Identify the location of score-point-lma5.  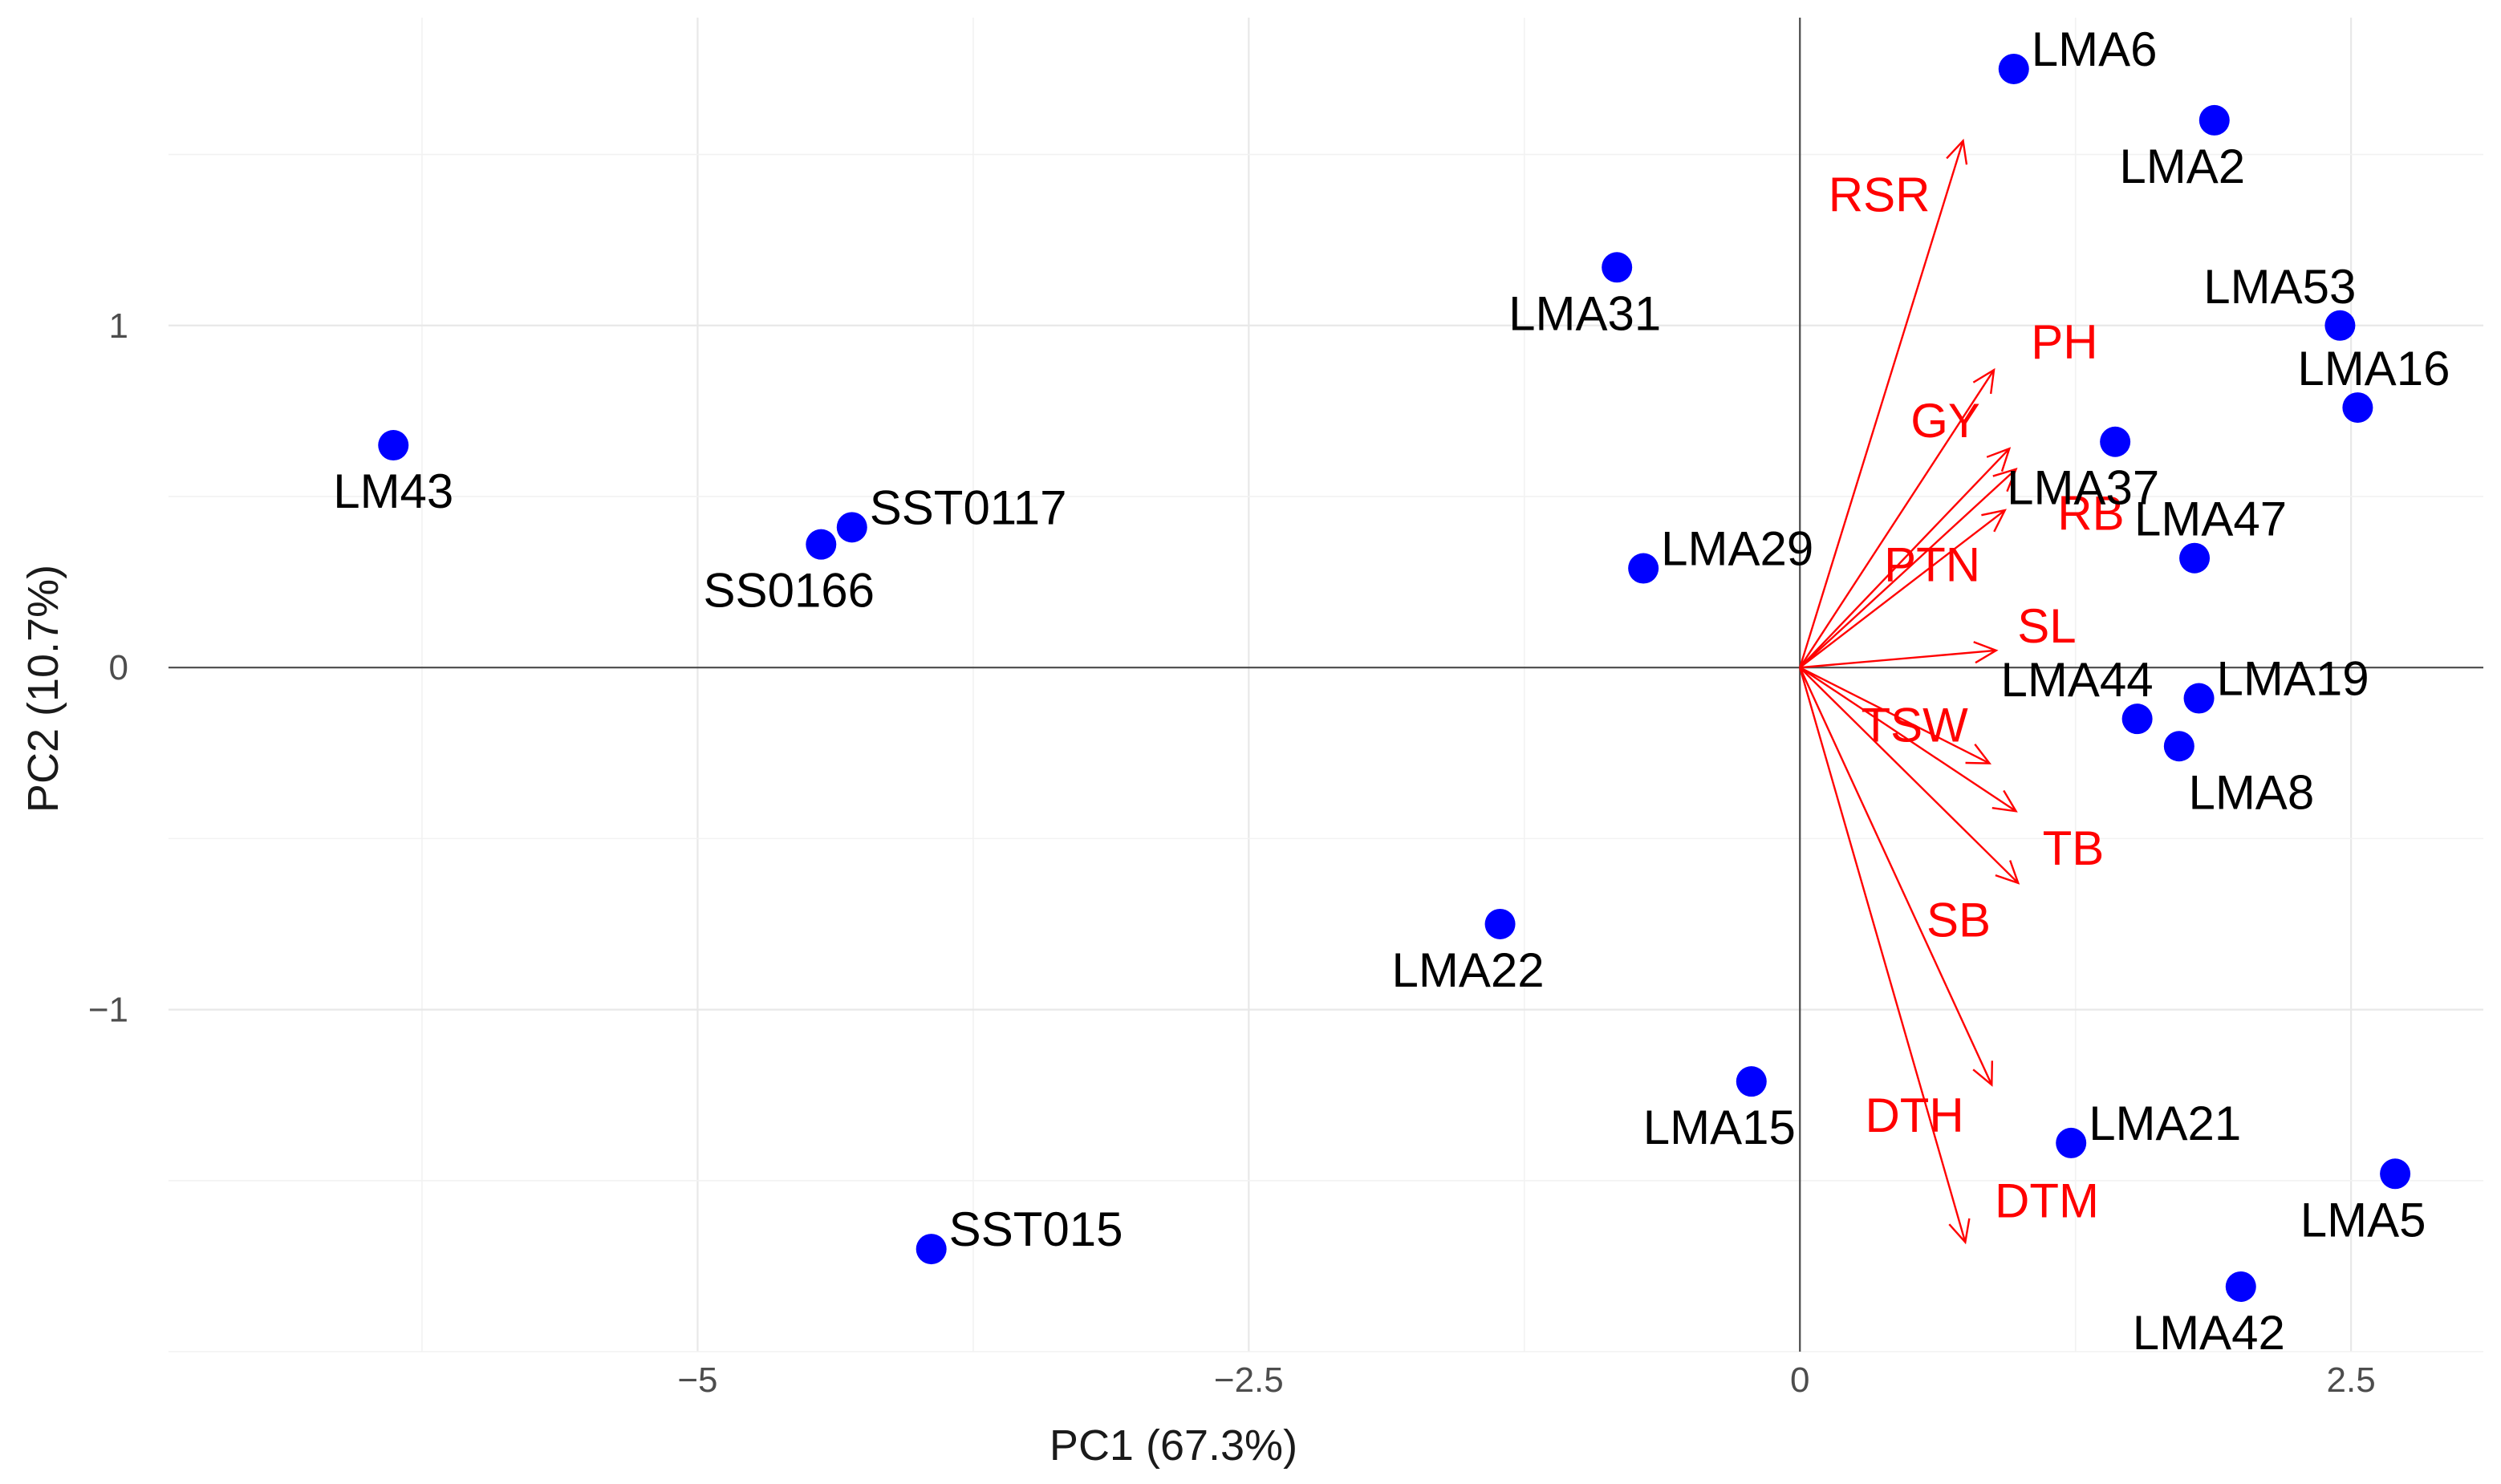
(2395, 1174).